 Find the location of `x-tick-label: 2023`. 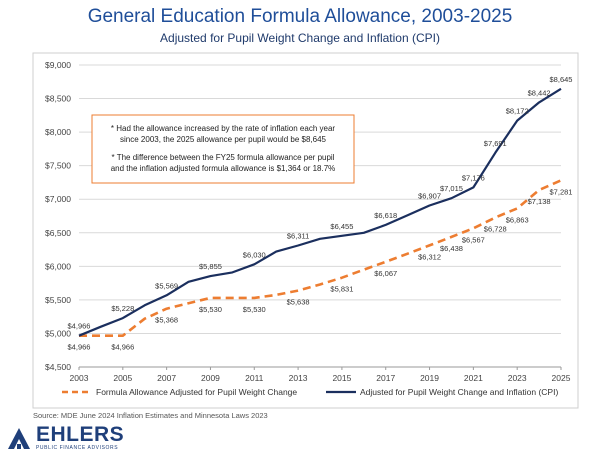

x-tick-label: 2023 is located at coordinates (517, 378).